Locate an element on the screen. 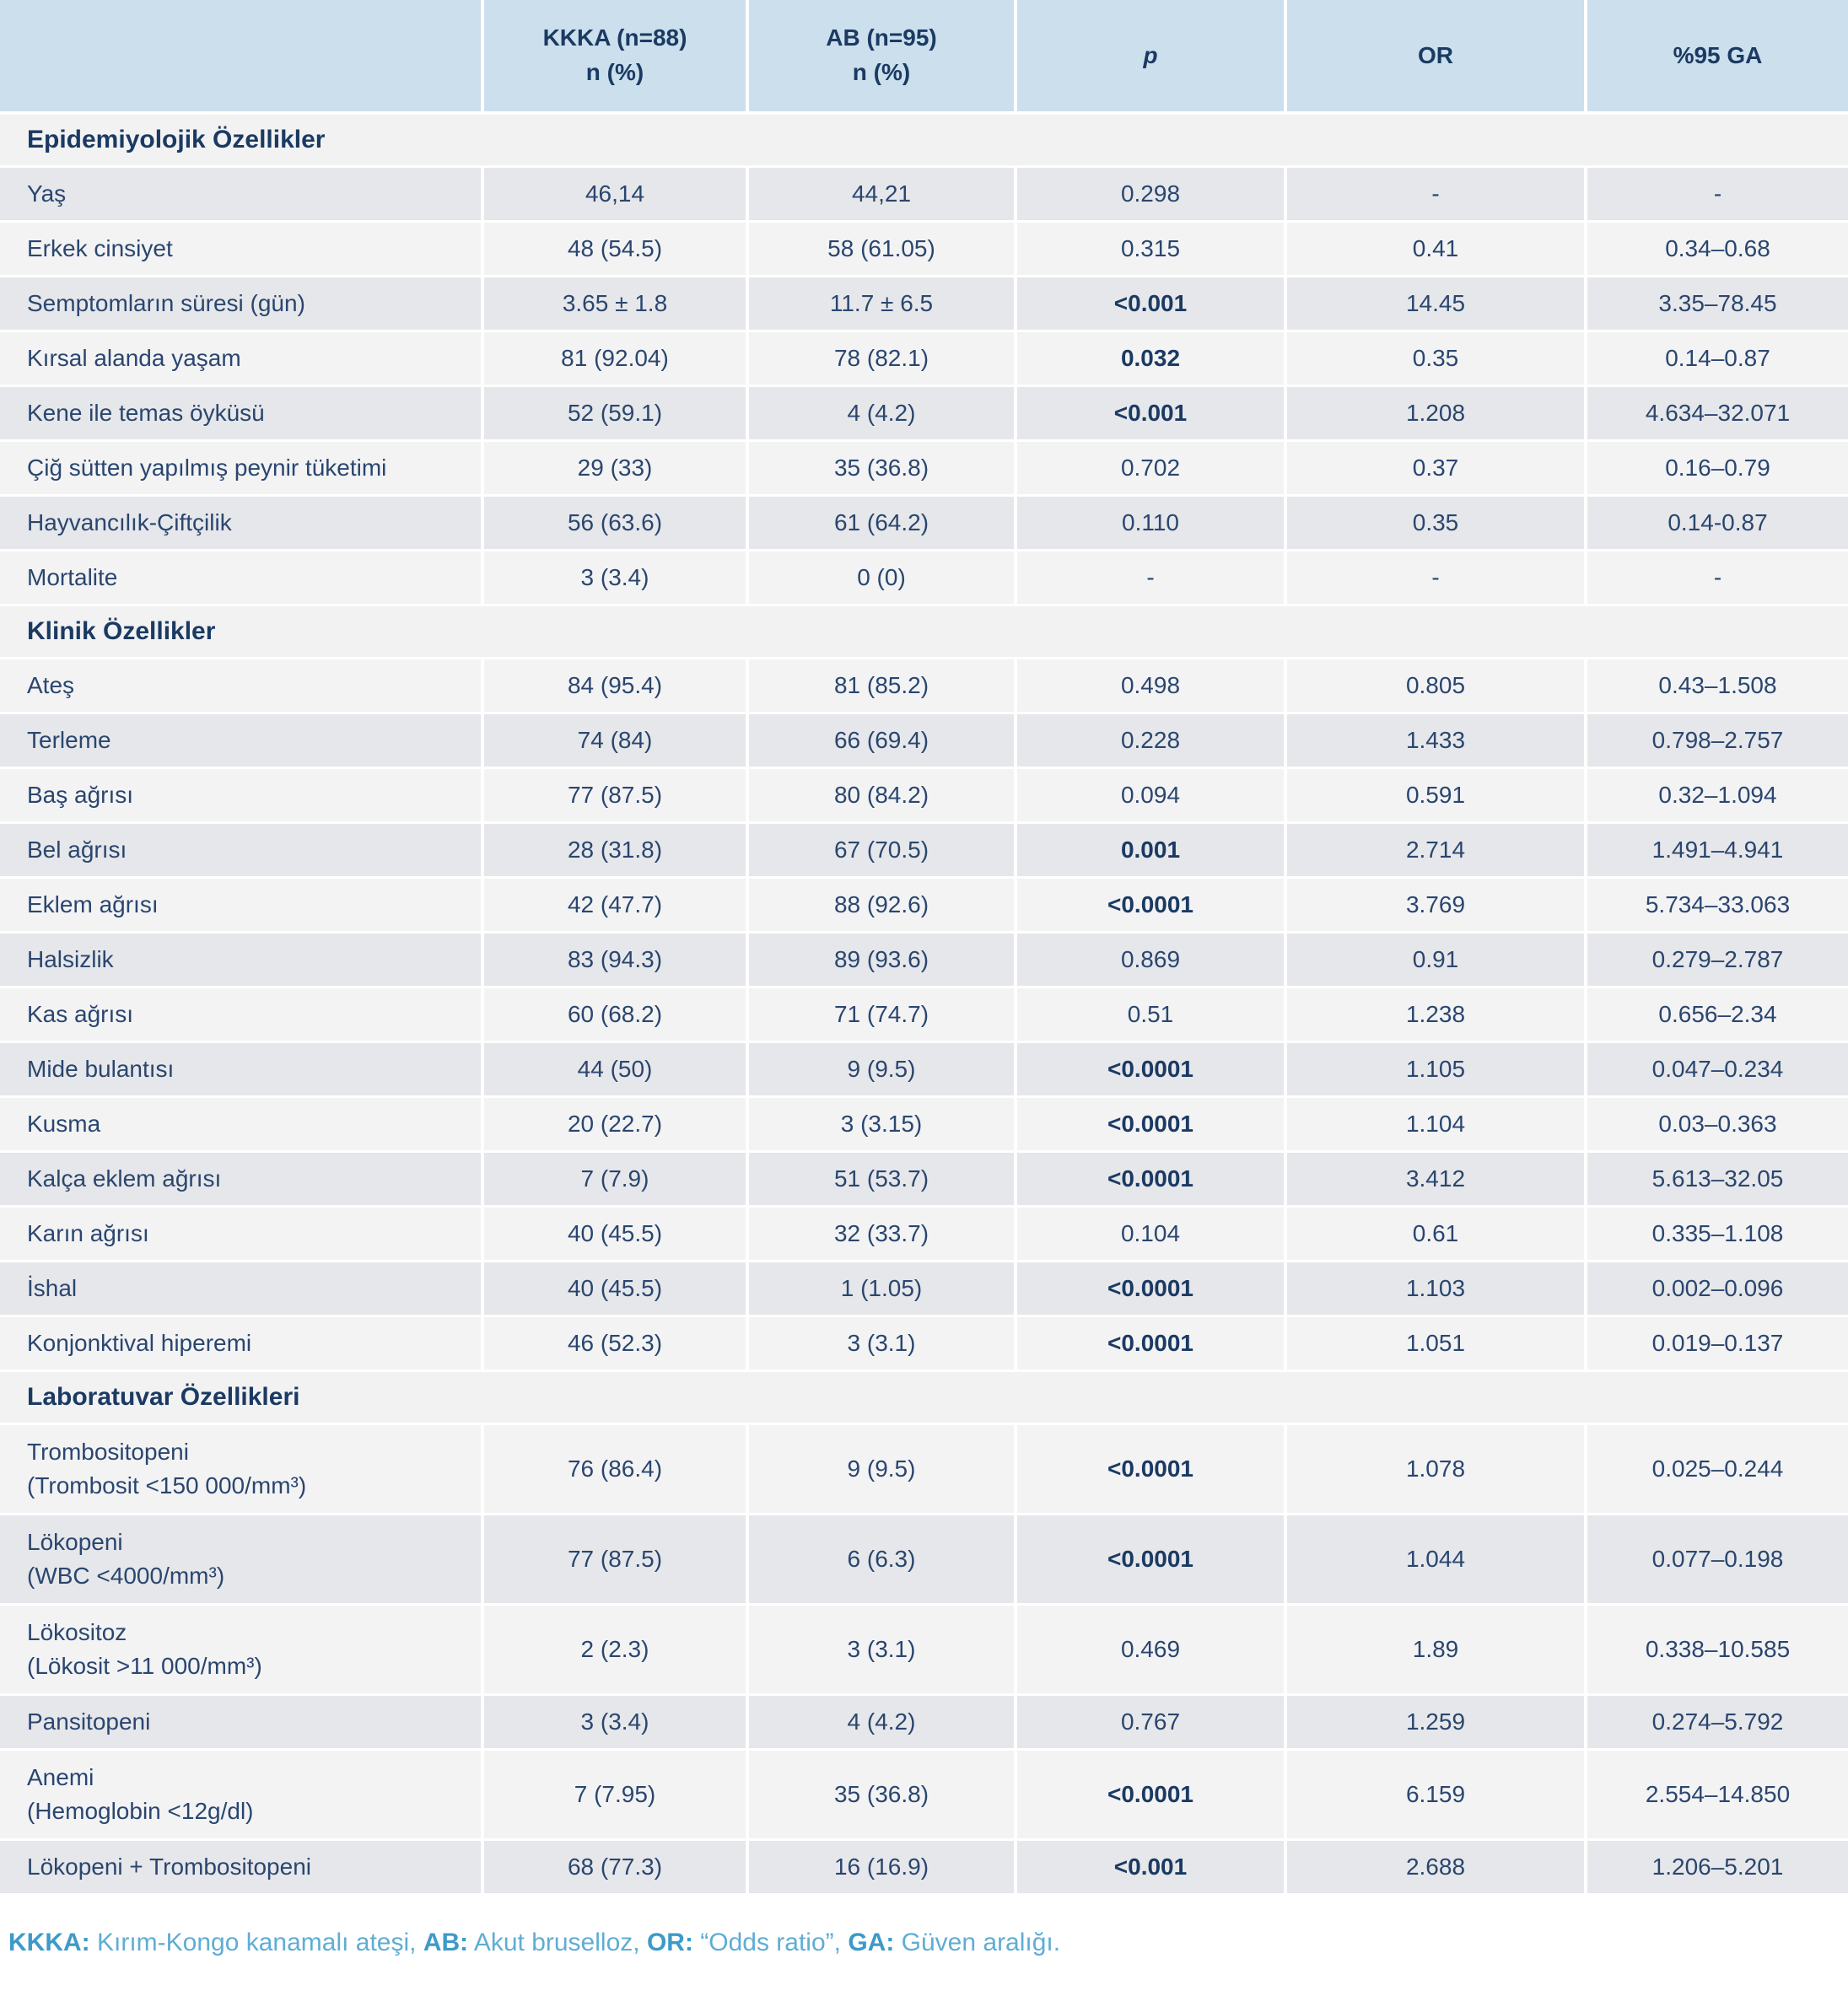 The height and width of the screenshot is (2007, 1848). p-value-cell: 0.104 is located at coordinates (1151, 1234).